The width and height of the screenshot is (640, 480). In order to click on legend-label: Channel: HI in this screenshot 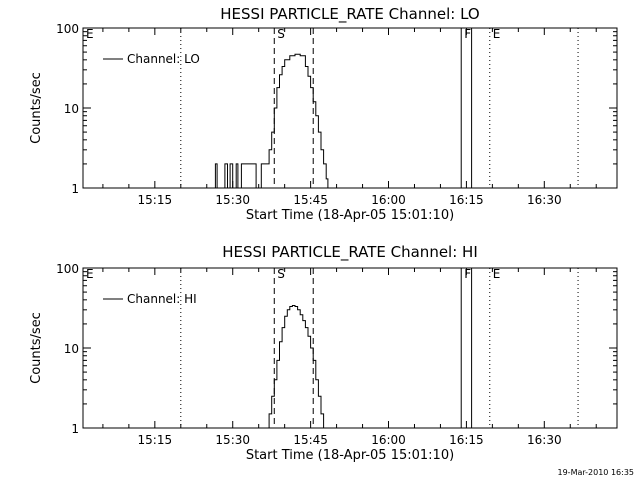, I will do `click(162, 299)`.